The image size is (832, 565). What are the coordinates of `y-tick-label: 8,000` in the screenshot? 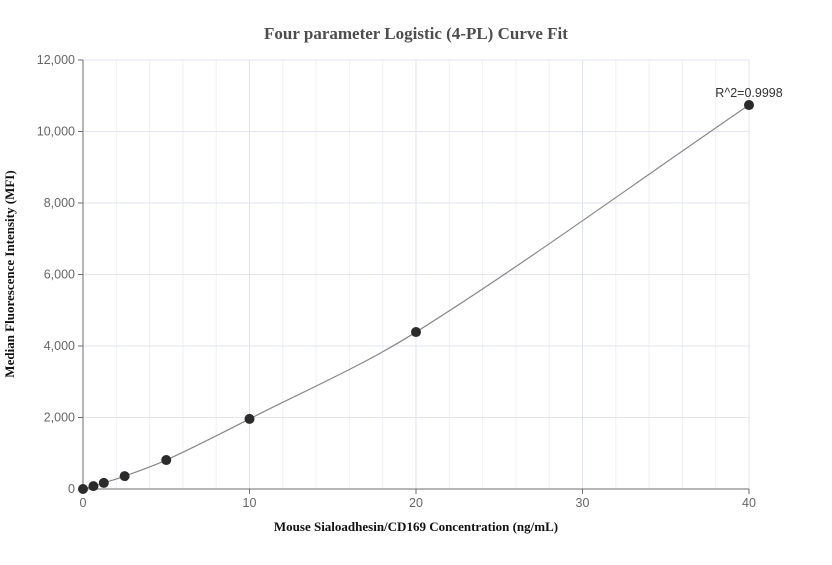 It's located at (59, 203).